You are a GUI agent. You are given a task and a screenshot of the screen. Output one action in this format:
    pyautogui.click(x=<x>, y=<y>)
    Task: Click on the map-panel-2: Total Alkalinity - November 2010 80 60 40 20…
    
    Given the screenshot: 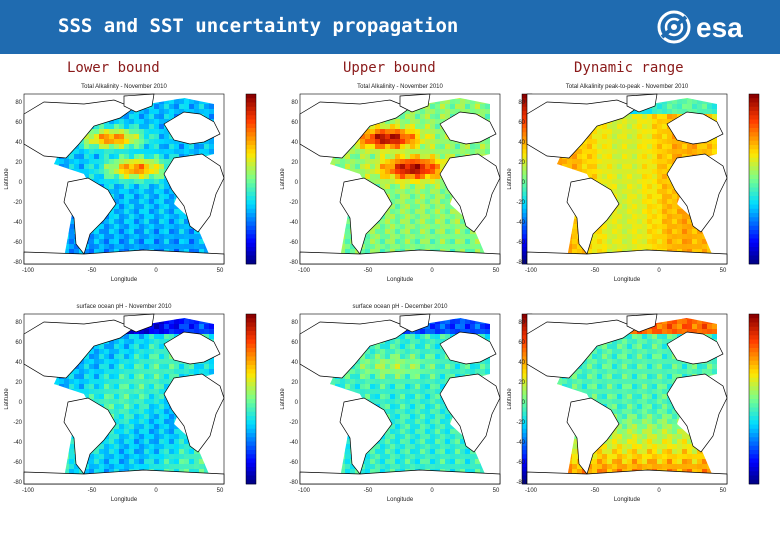 What is the action you would take?
    pyautogui.click(x=407, y=201)
    